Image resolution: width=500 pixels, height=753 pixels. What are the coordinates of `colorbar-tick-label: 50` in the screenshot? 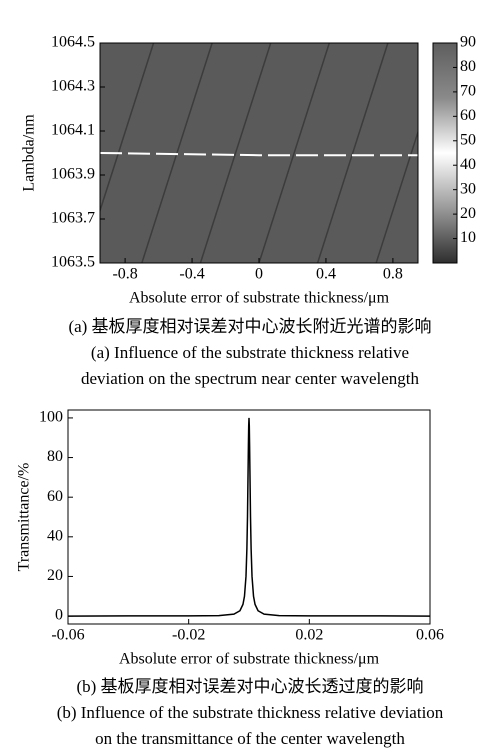 It's located at (468, 139).